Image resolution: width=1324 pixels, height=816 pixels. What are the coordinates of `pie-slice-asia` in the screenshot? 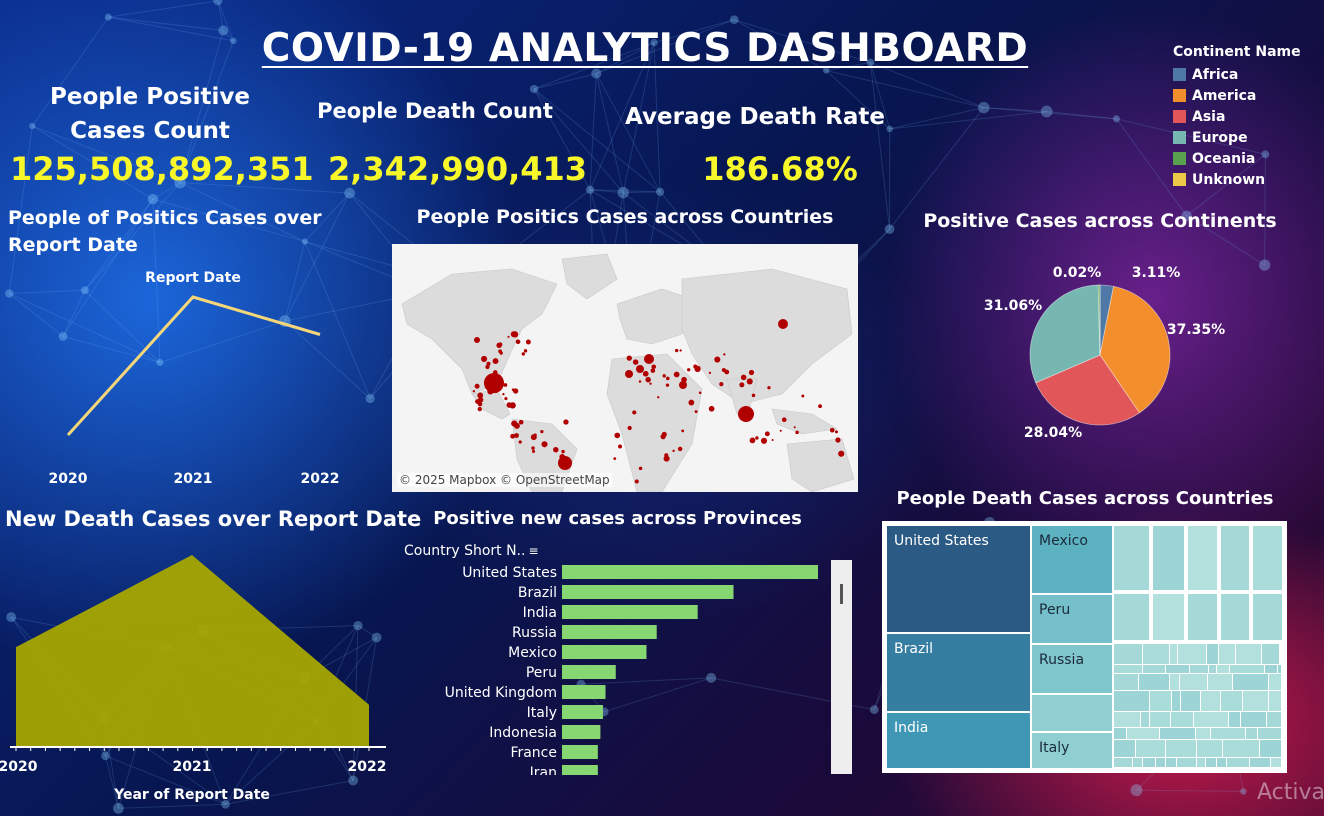 It's located at (1088, 390).